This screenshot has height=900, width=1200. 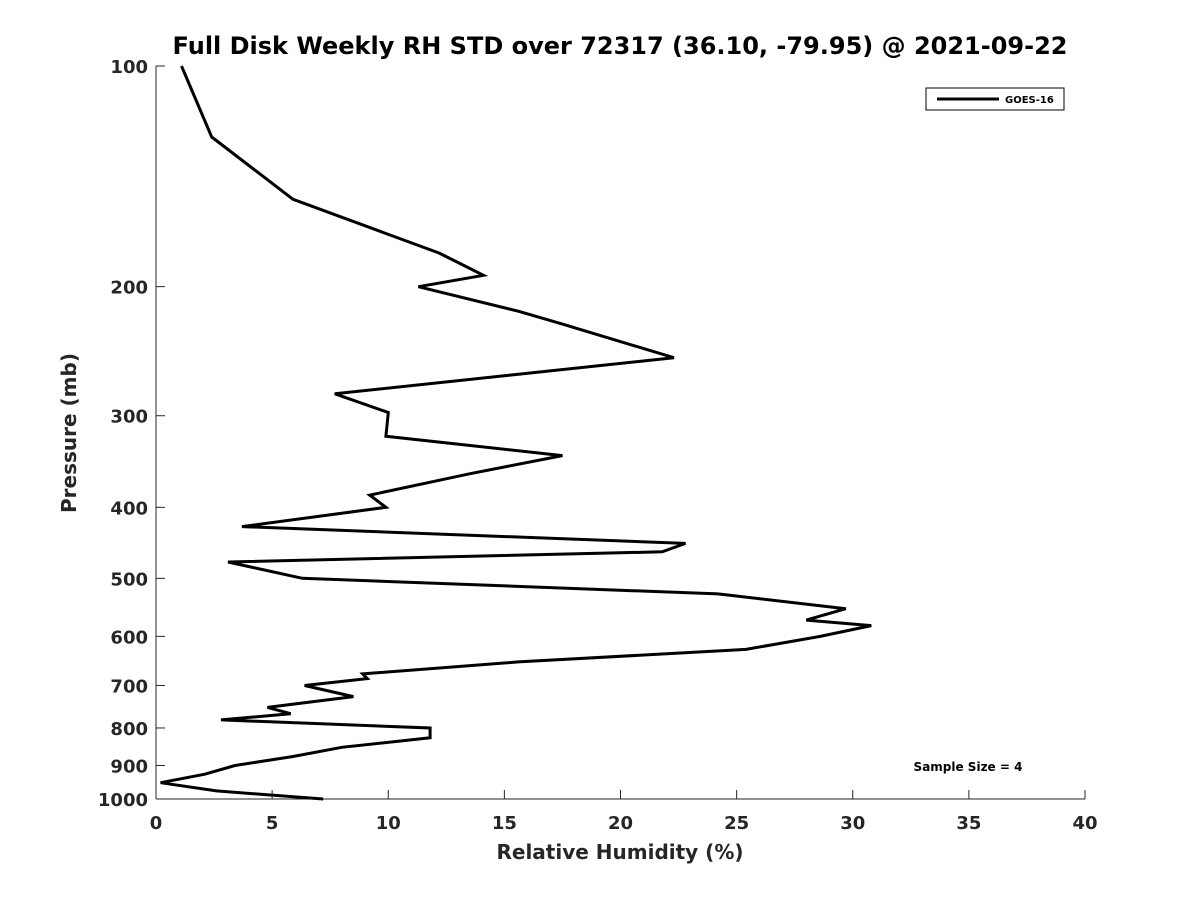 What do you see at coordinates (129, 508) in the screenshot?
I see `y-tick-label: 400` at bounding box center [129, 508].